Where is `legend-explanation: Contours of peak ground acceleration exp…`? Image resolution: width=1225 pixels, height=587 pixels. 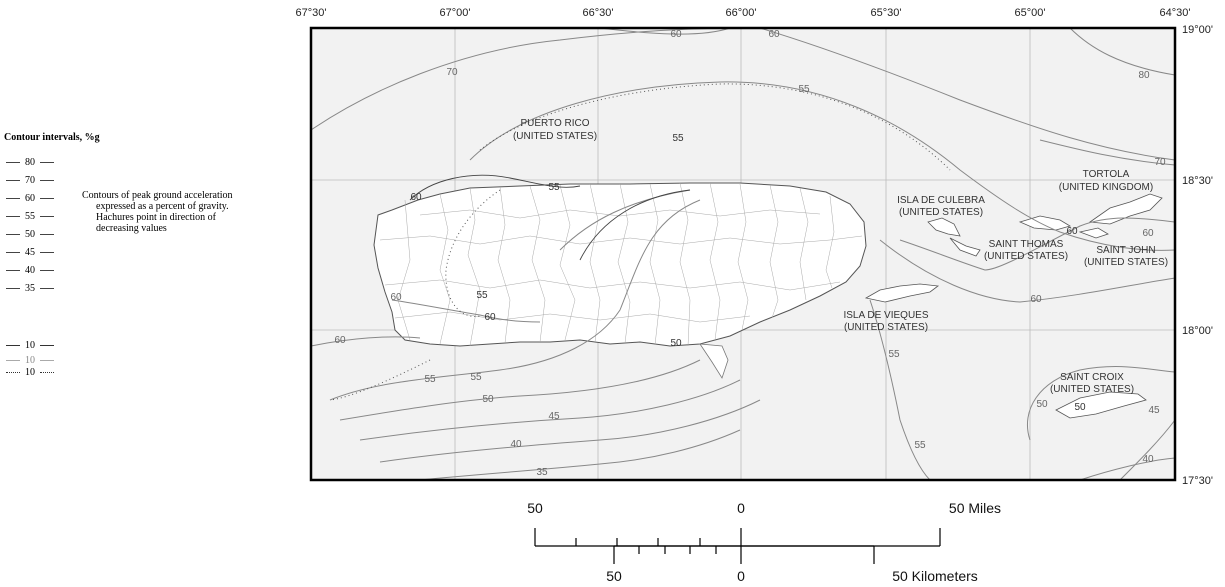 legend-explanation: Contours of peak ground acceleration exp… is located at coordinates (189, 212).